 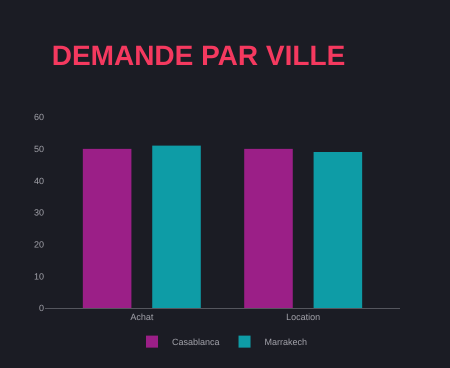 What do you see at coordinates (39, 276) in the screenshot?
I see `y-tick-label: 10` at bounding box center [39, 276].